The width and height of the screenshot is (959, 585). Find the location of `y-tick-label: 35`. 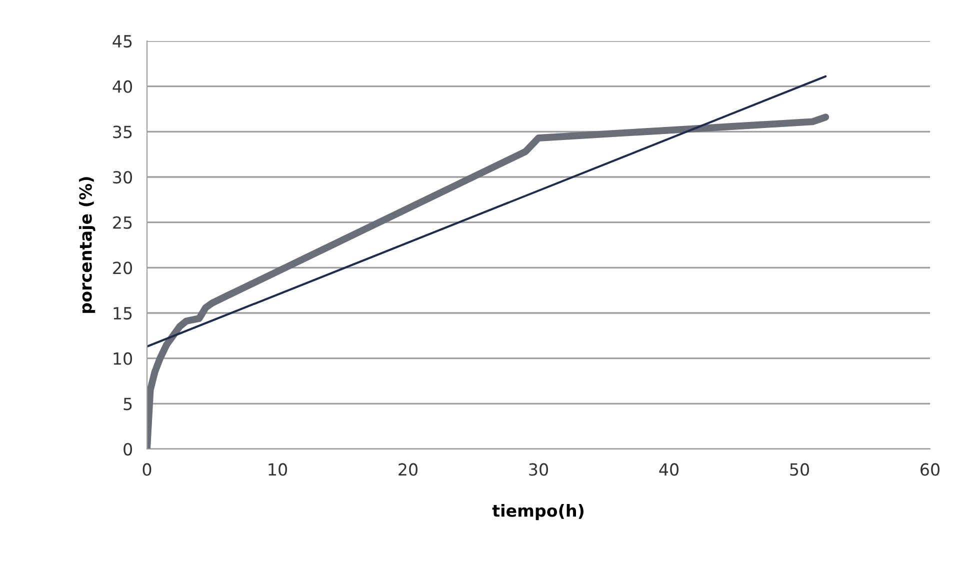

y-tick-label: 35 is located at coordinates (122, 132).